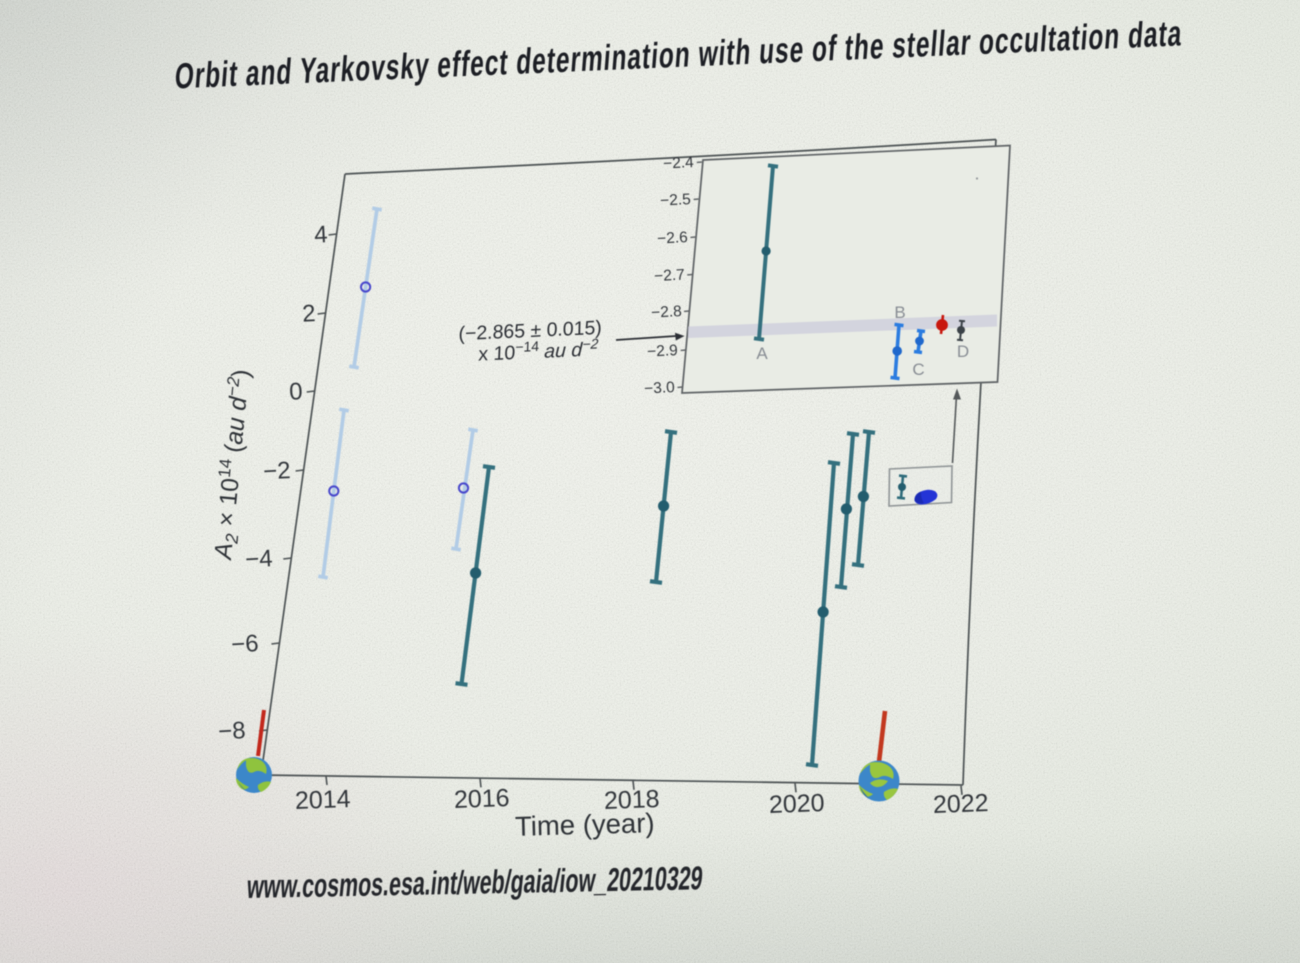  What do you see at coordinates (245, 644) in the screenshot?
I see `svg-text: −6` at bounding box center [245, 644].